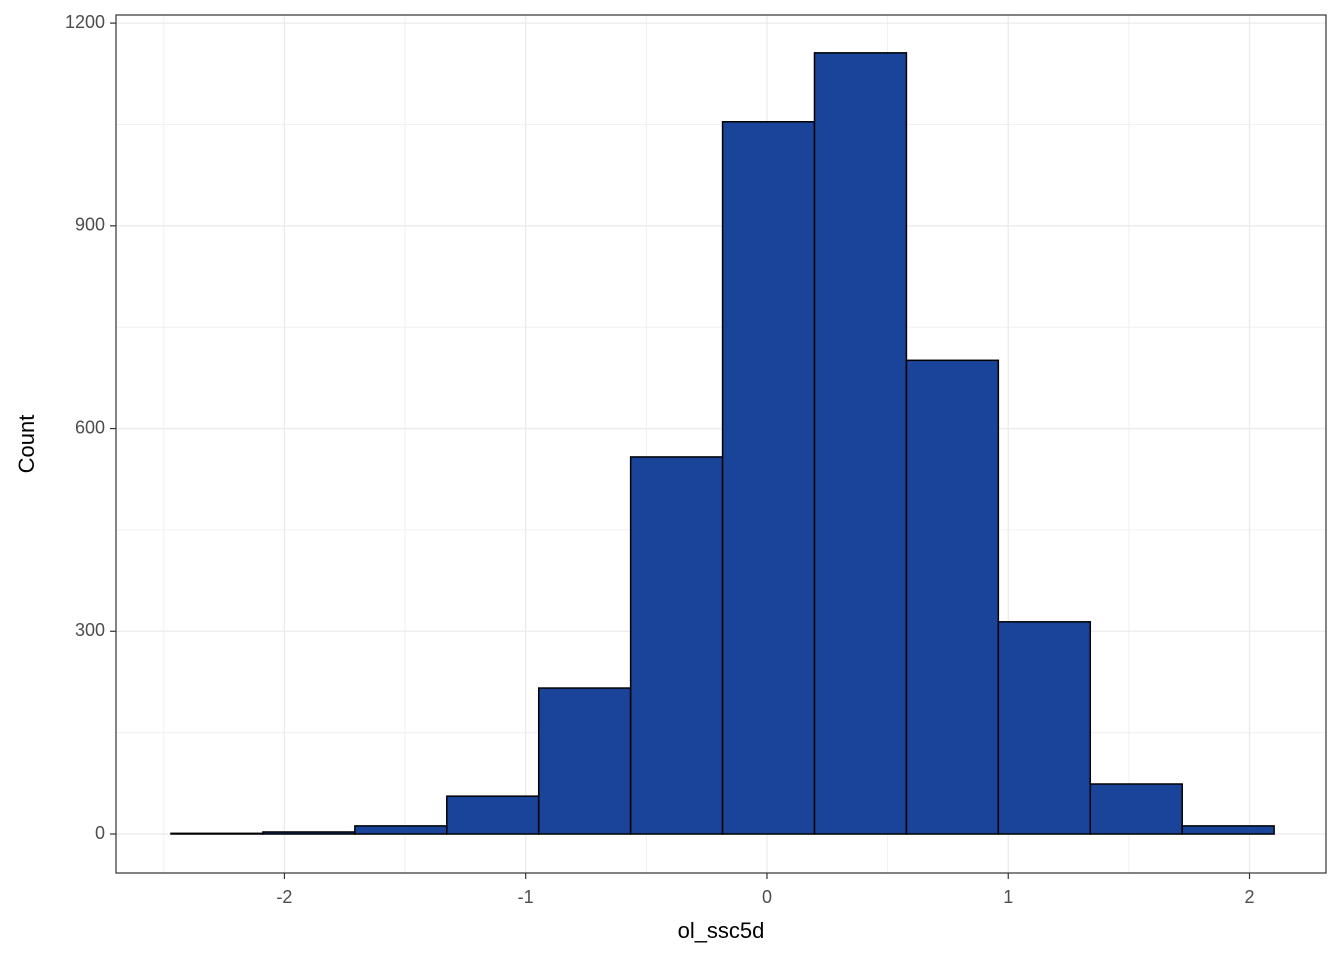 The width and height of the screenshot is (1344, 960). What do you see at coordinates (100, 833) in the screenshot?
I see `y-tick-label: 0` at bounding box center [100, 833].